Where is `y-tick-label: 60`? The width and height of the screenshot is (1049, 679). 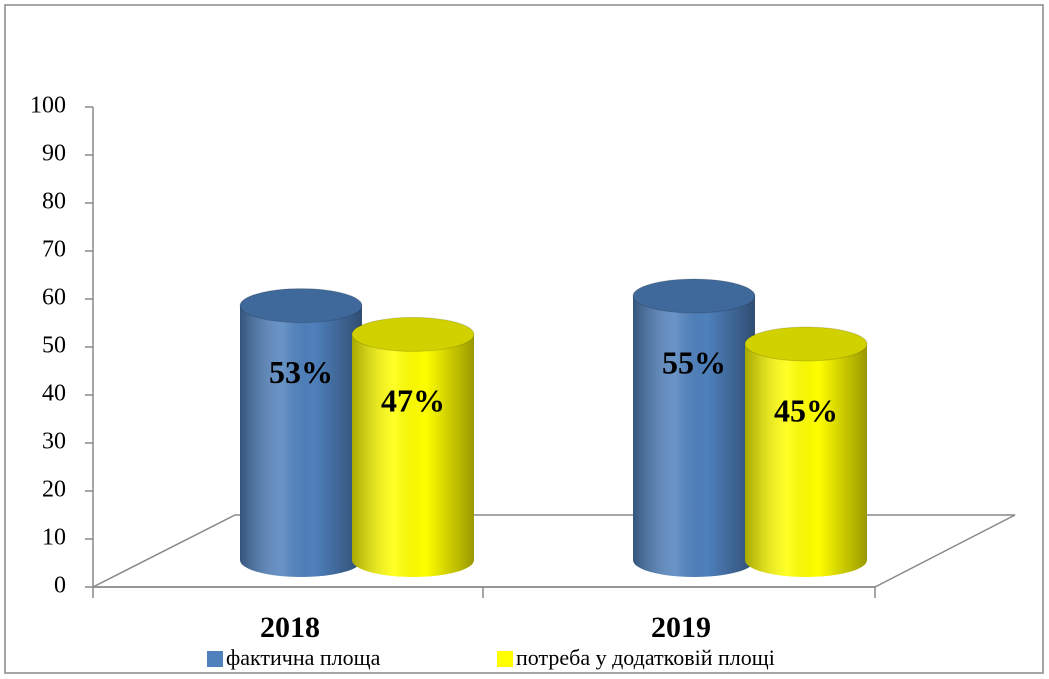
y-tick-label: 60 is located at coordinates (54, 298).